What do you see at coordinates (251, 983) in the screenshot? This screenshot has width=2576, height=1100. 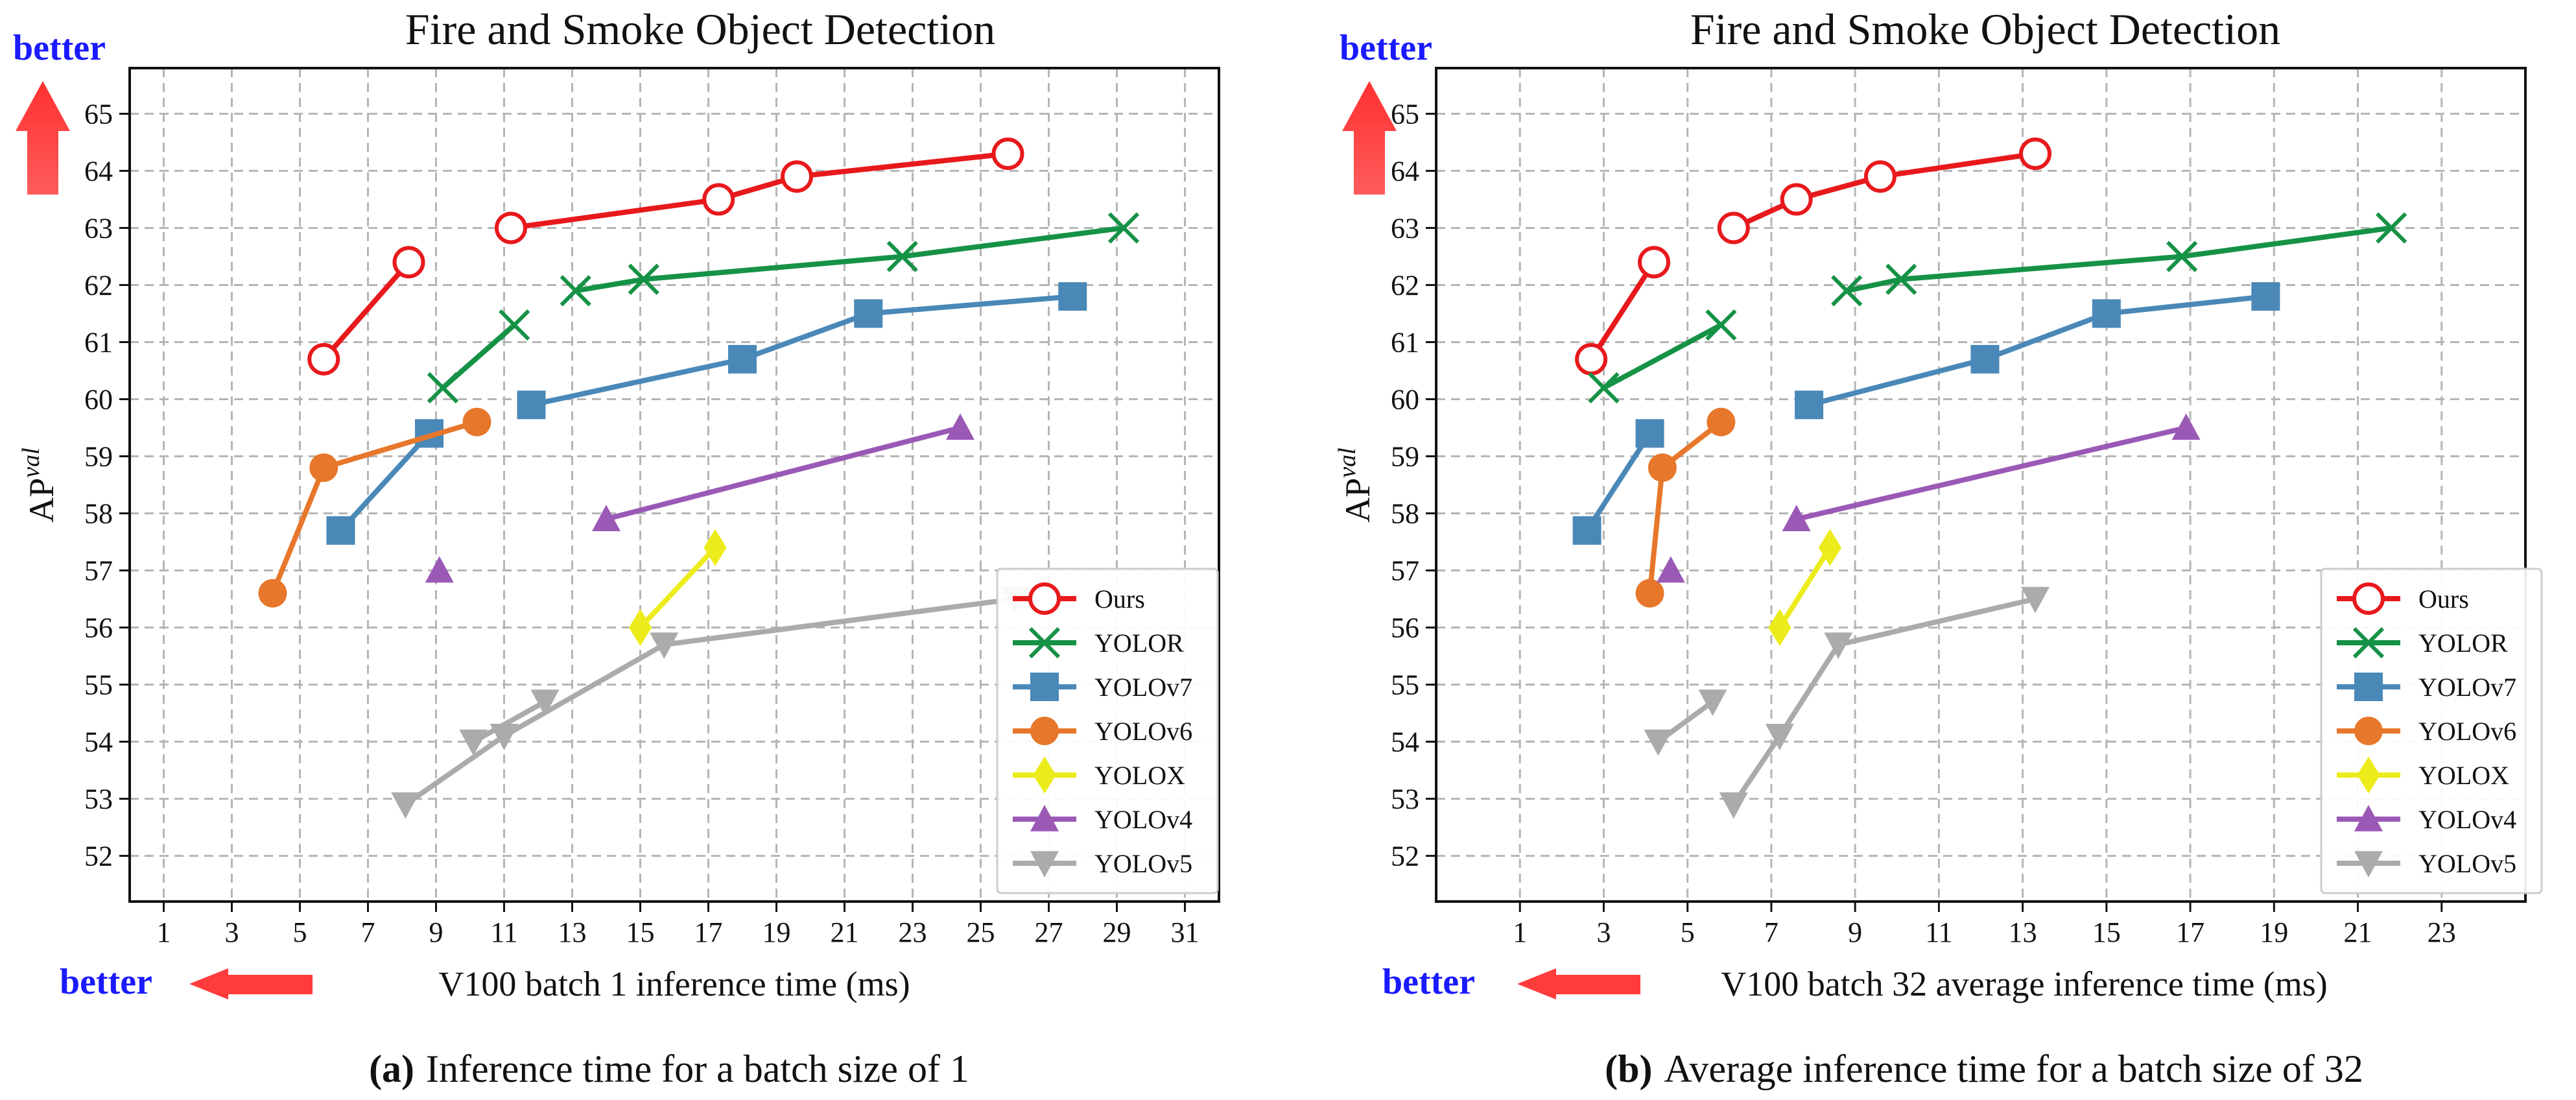 I see `better-arrow-left-a` at bounding box center [251, 983].